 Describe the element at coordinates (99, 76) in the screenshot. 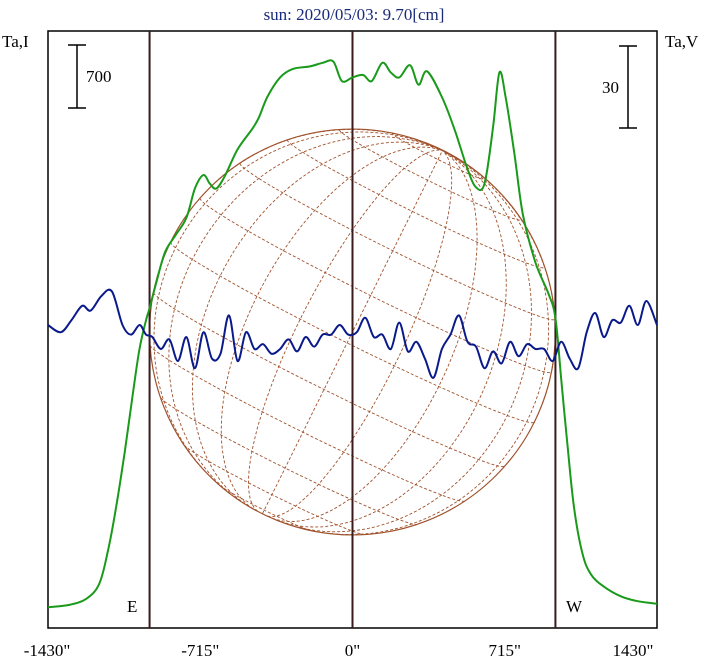

I see `left-scale-bar-label: 700` at that location.